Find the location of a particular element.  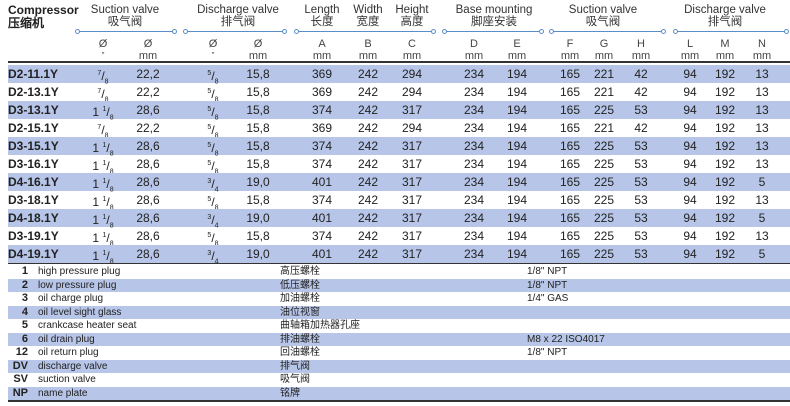

legend-id: 1 is located at coordinates (24, 271).